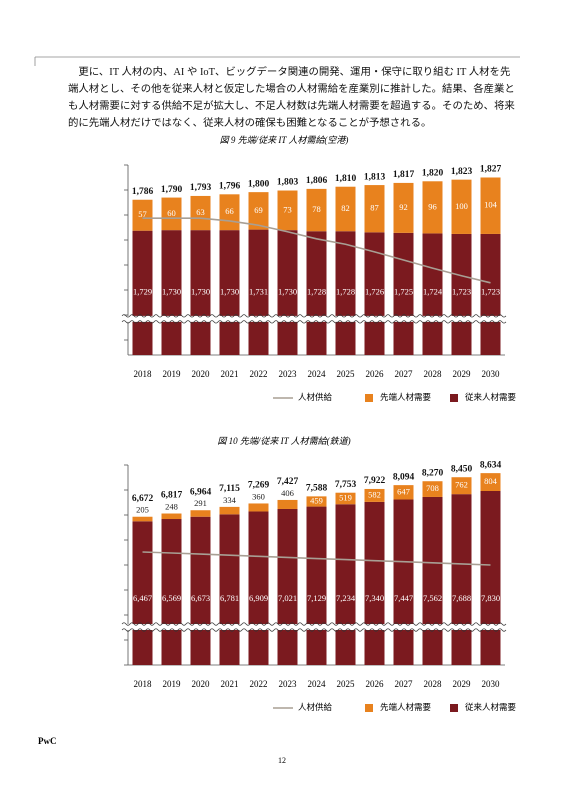 The image size is (564, 800). I want to click on value-label: 1,726, so click(374, 291).